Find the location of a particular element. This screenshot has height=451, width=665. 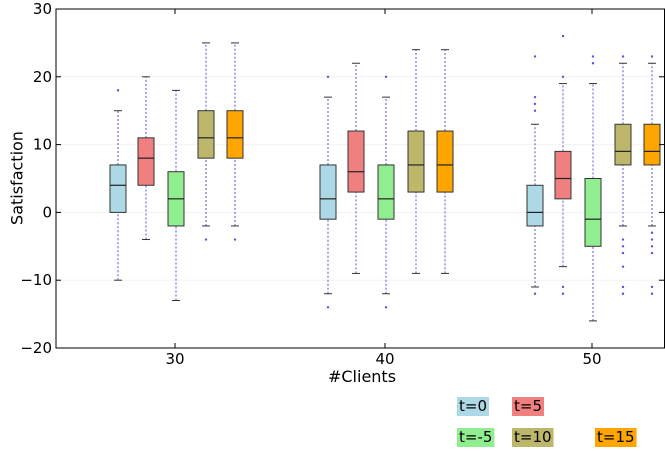

legend-item-t=10: t=10 is located at coordinates (533, 437).